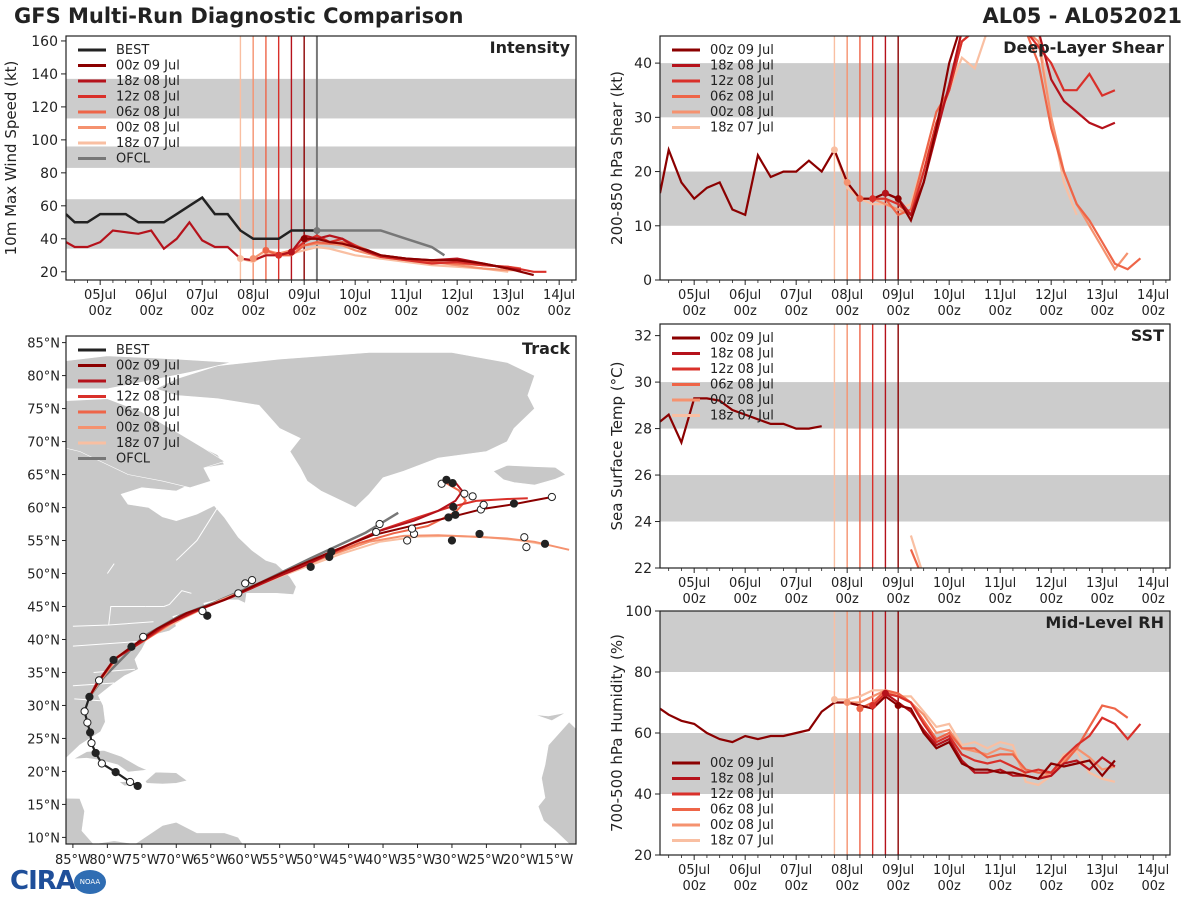 The height and width of the screenshot is (900, 1200). Describe the element at coordinates (49, 240) in the screenshot. I see `intensity-y-tick-label: 40` at that location.